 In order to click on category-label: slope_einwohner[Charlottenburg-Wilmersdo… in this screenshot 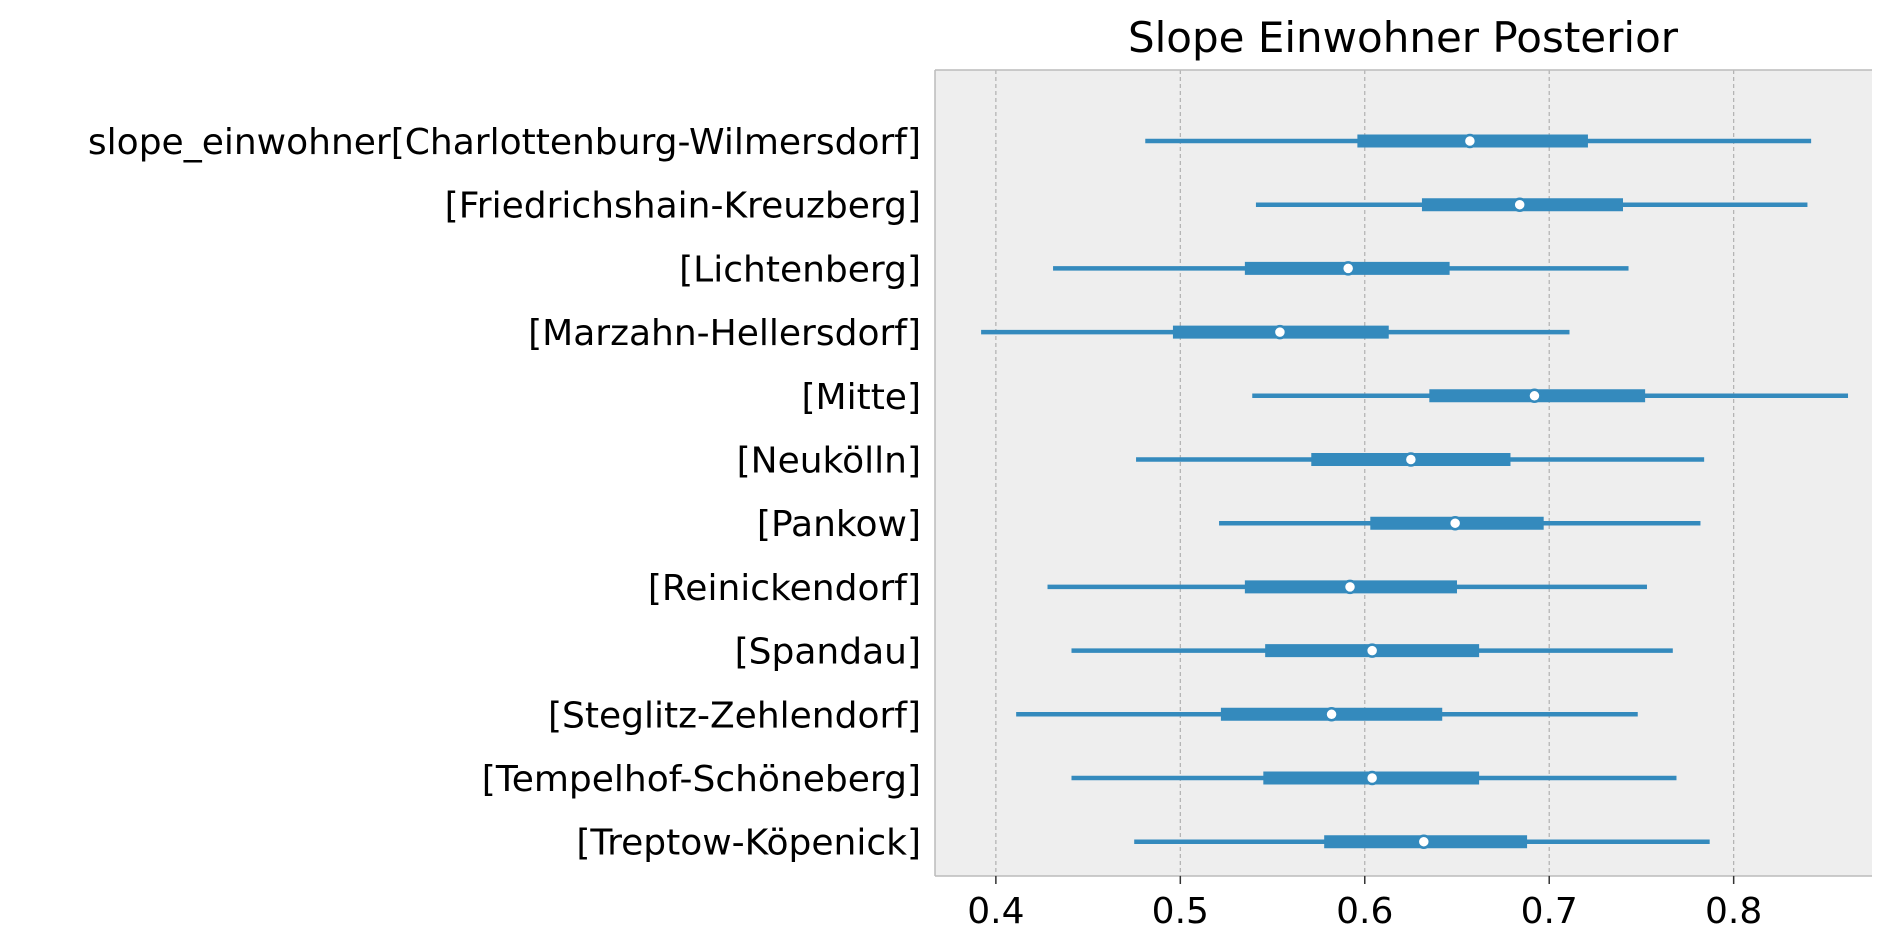, I will do `click(504, 142)`.